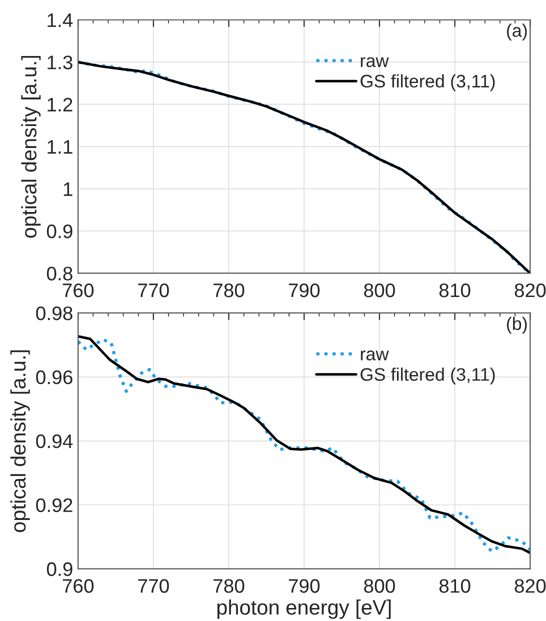 The height and width of the screenshot is (621, 546). I want to click on y-tick-label: 1.4, so click(60, 20).